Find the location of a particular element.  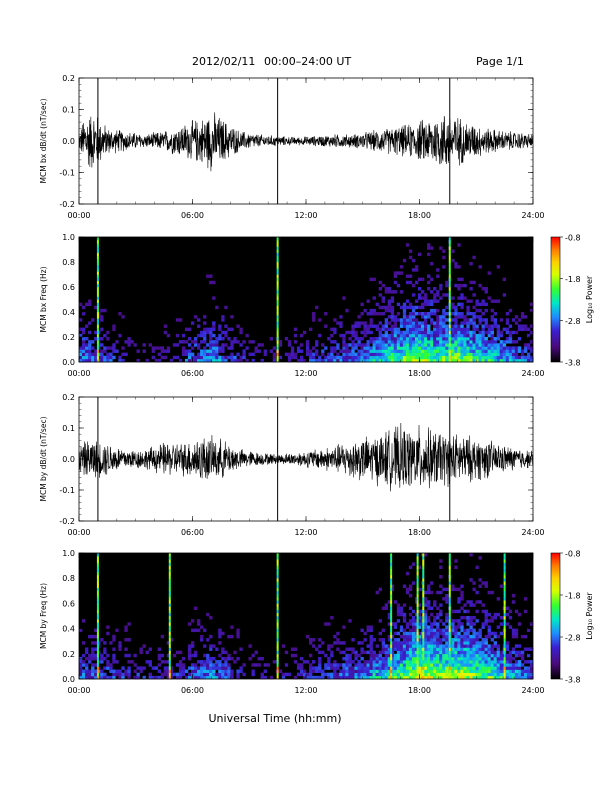

x-tick-label: 18:00 is located at coordinates (419, 690).